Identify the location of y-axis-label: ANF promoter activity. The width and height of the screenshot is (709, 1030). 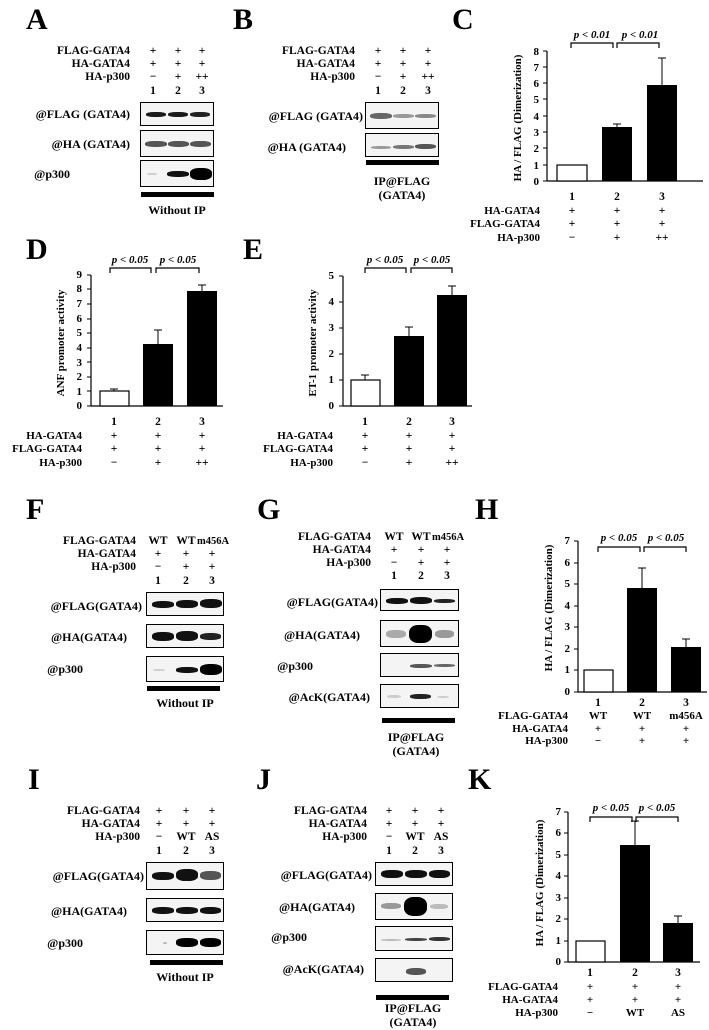
(61, 342).